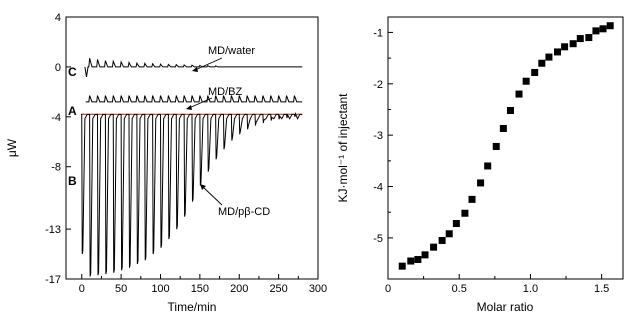 This screenshot has height=321, width=628. Describe the element at coordinates (378, 239) in the screenshot. I see `right-y-tick-label: -5` at that location.